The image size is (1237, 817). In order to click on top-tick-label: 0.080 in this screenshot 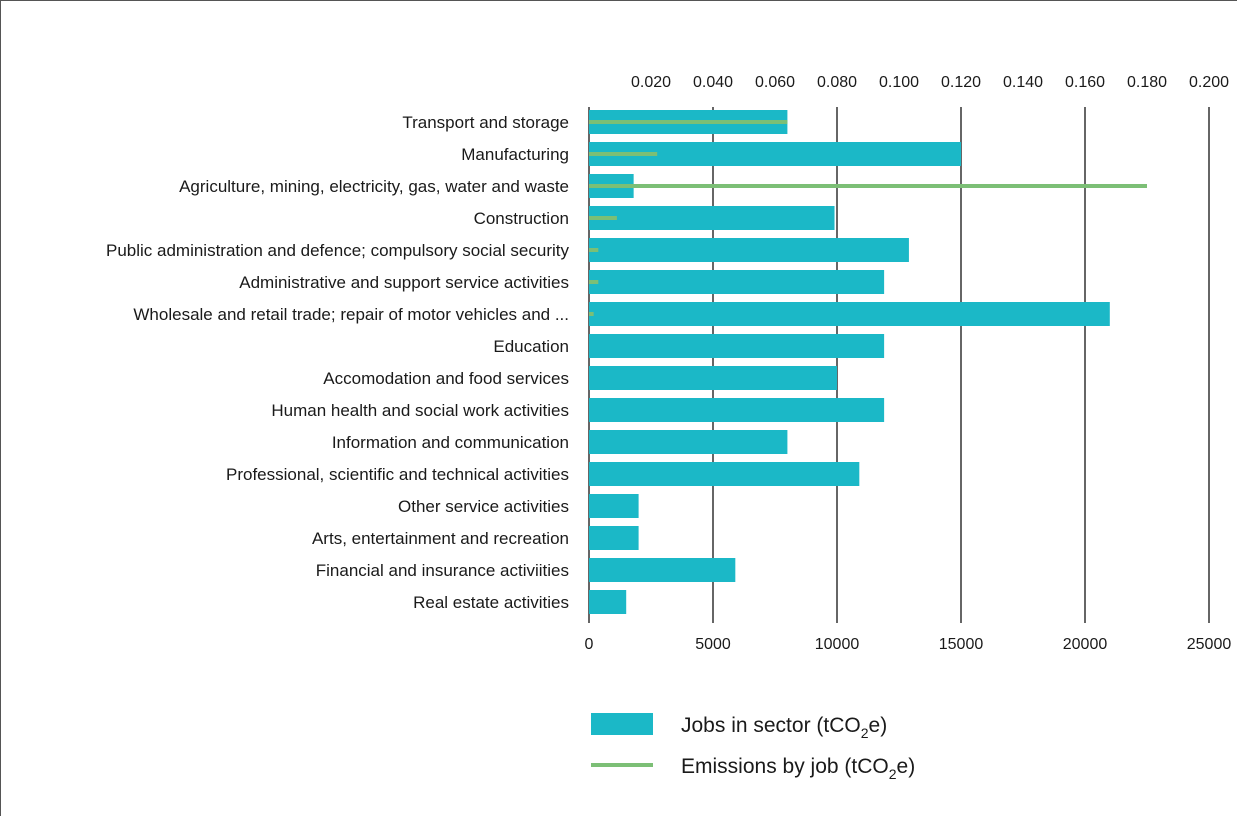, I will do `click(837, 82)`.